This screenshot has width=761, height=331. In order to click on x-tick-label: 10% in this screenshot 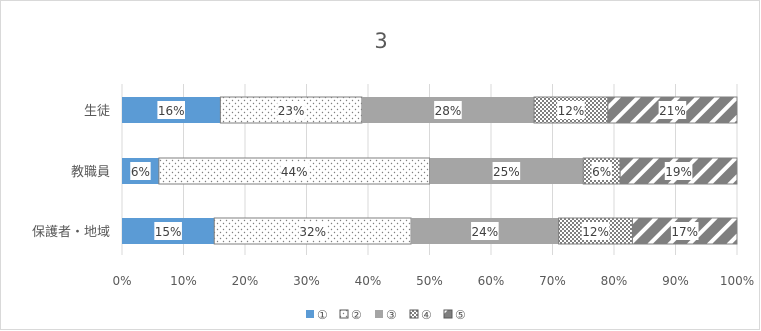, I will do `click(183, 281)`.